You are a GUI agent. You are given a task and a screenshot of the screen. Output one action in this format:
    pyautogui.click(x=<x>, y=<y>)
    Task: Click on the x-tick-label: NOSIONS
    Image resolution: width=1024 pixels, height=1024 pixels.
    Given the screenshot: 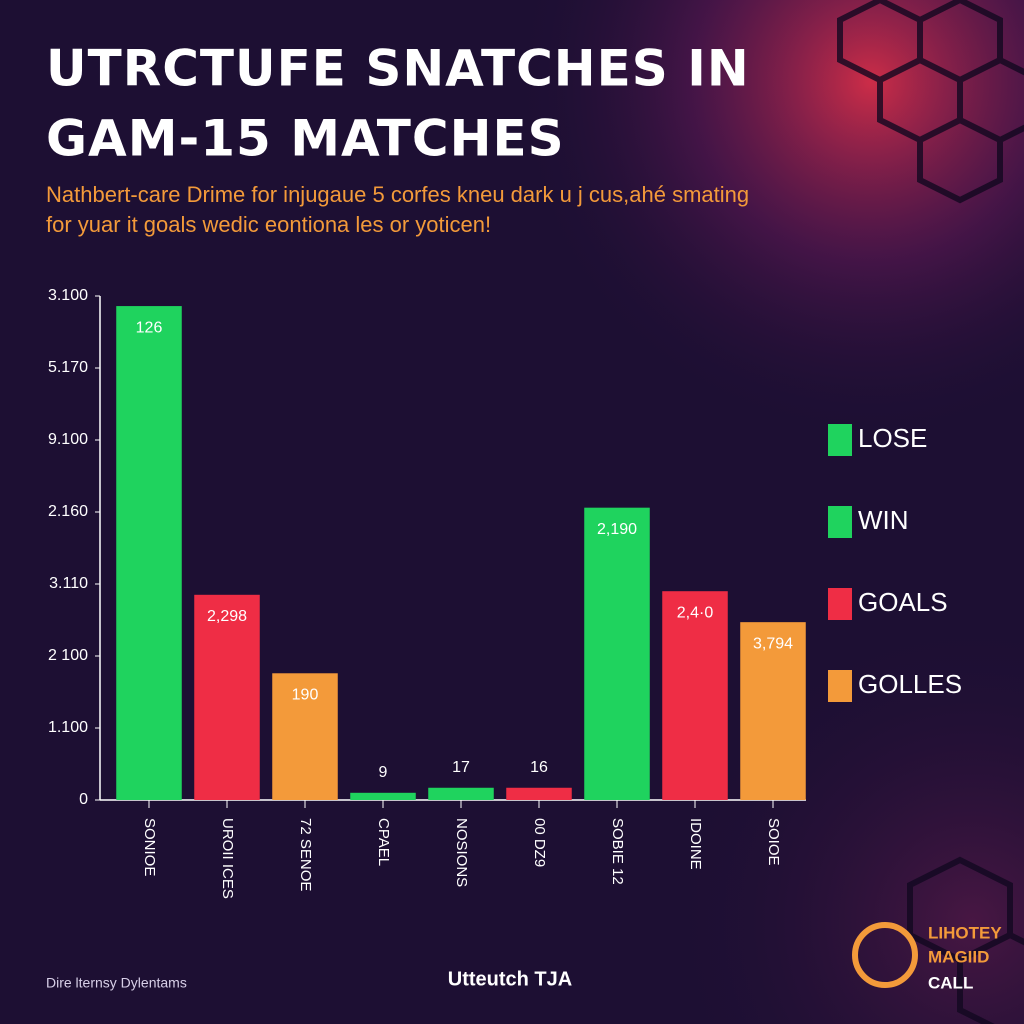 What is the action you would take?
    pyautogui.click(x=461, y=852)
    